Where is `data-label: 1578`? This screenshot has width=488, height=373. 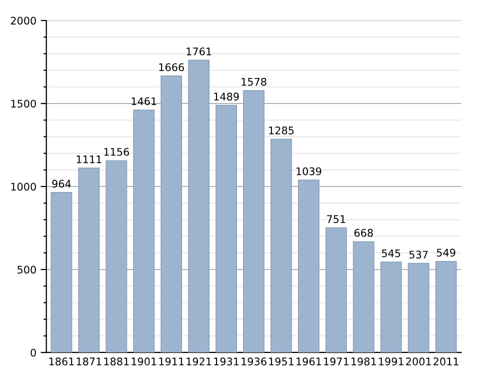
data-label: 1578 is located at coordinates (254, 82).